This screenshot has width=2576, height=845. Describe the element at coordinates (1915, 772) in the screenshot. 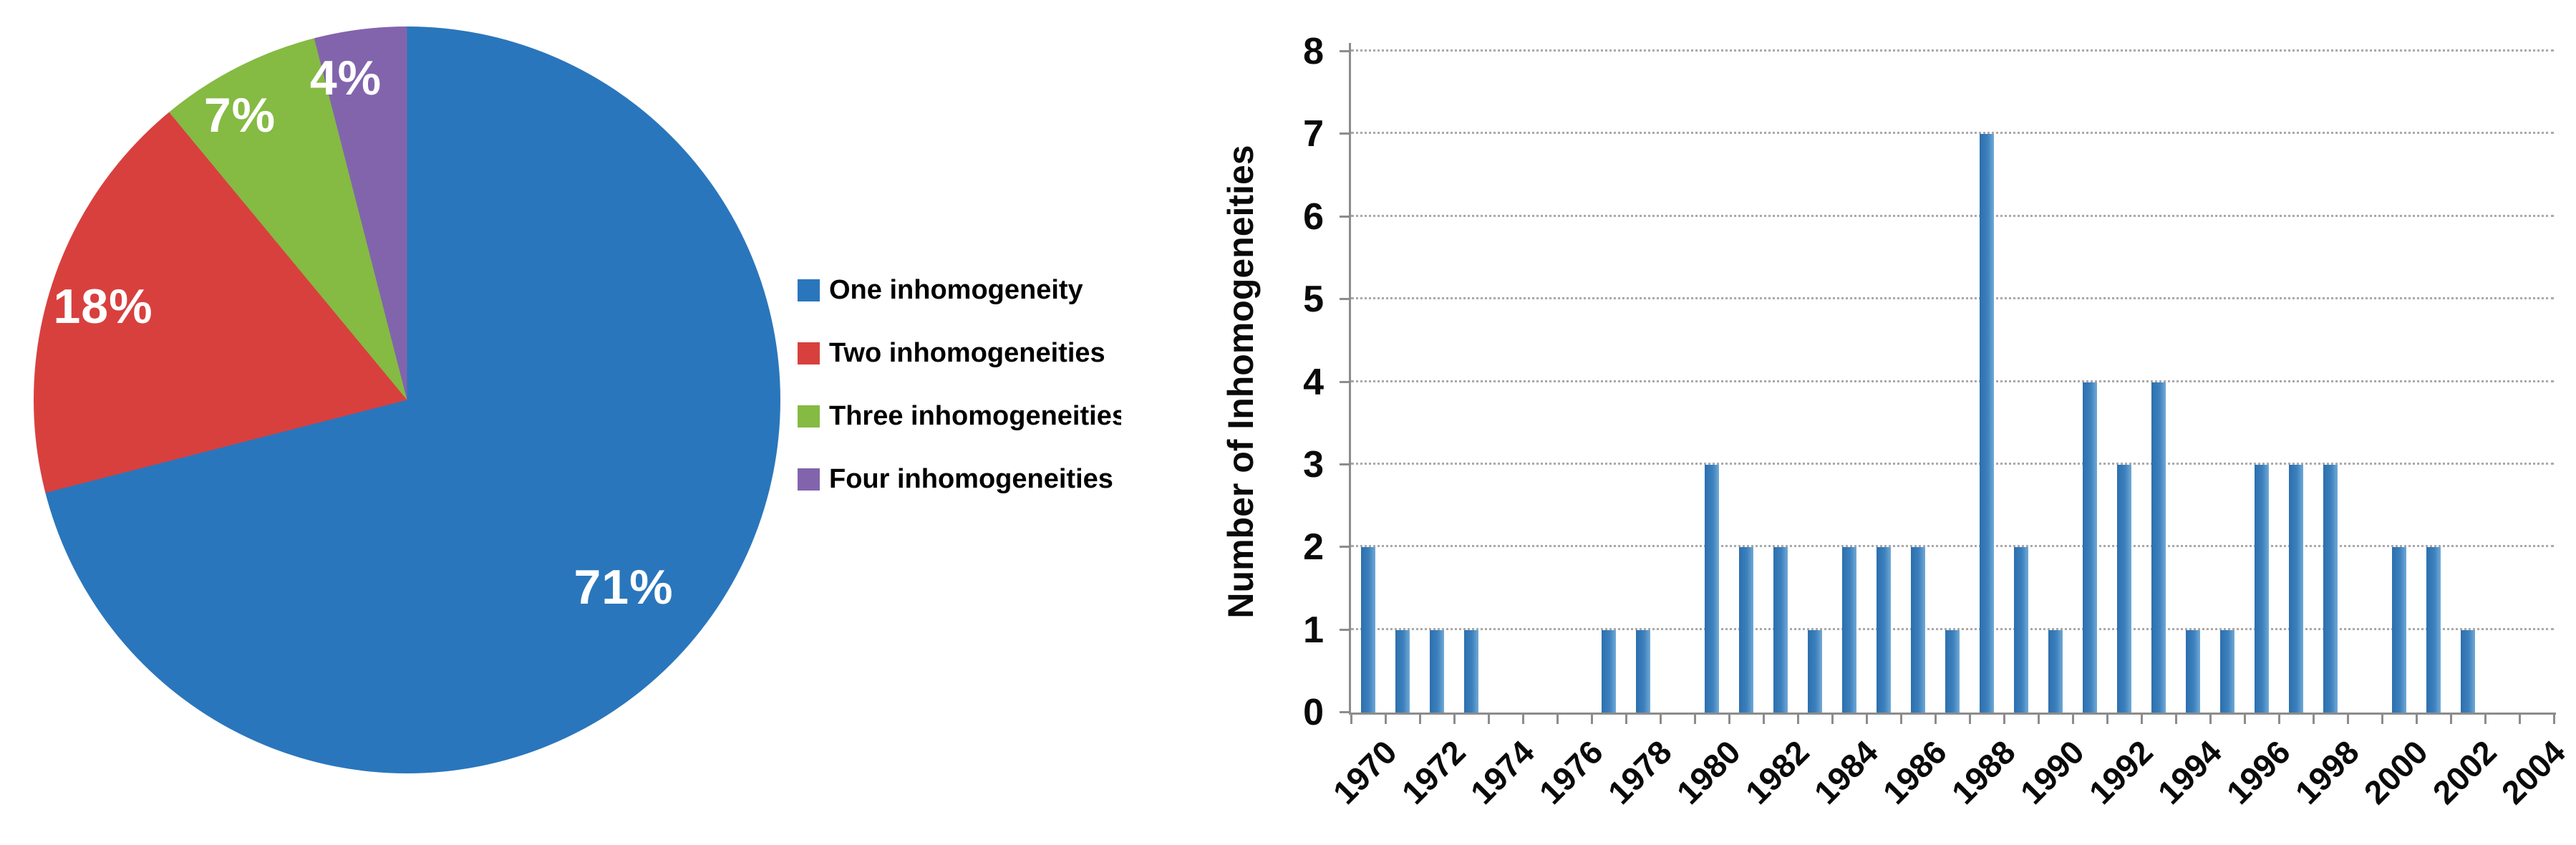

I see `x-tick-label-1986: 1986` at that location.